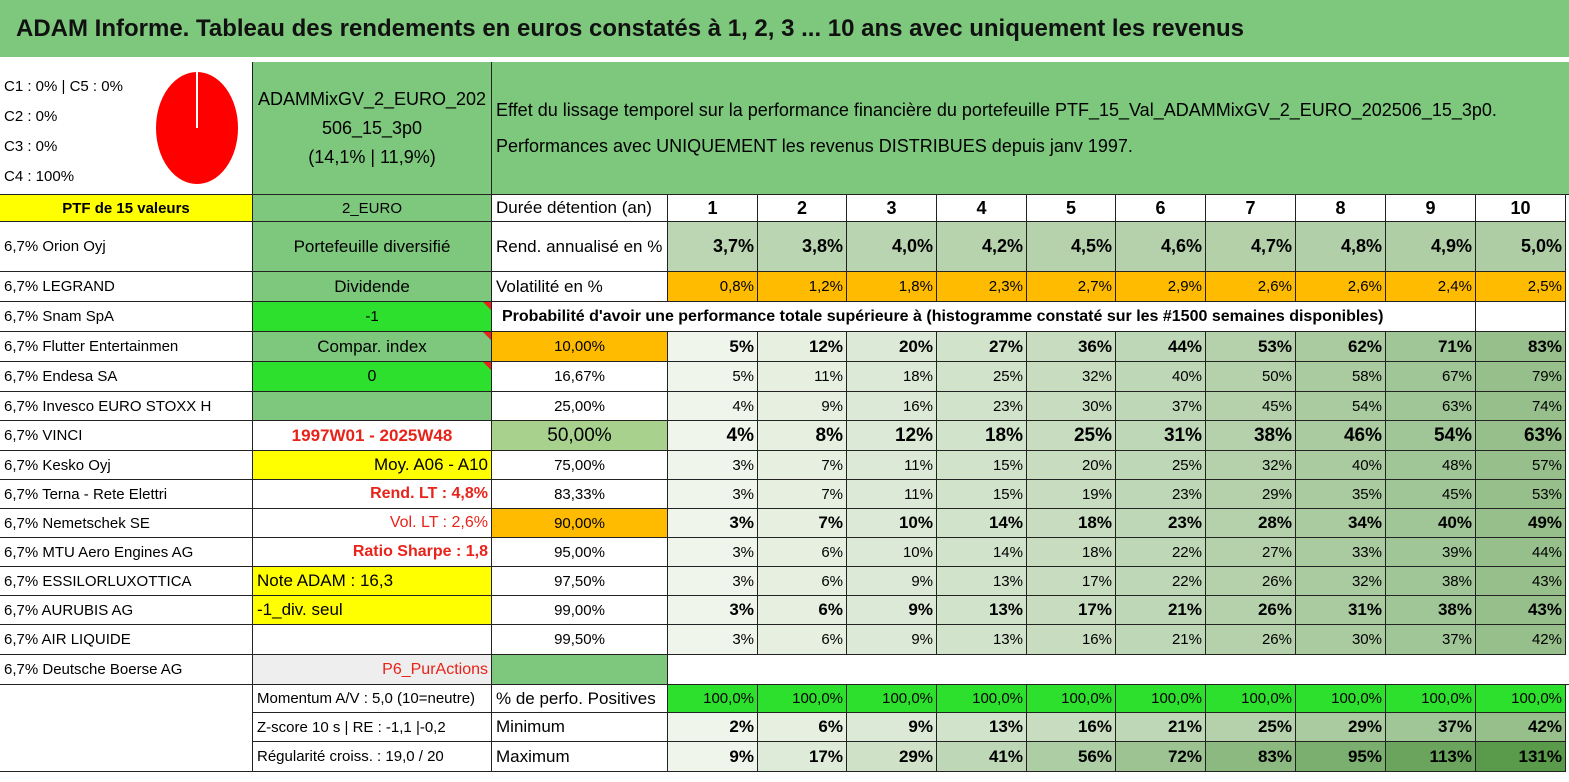  What do you see at coordinates (982, 727) in the screenshot?
I see `min-value: 13%` at bounding box center [982, 727].